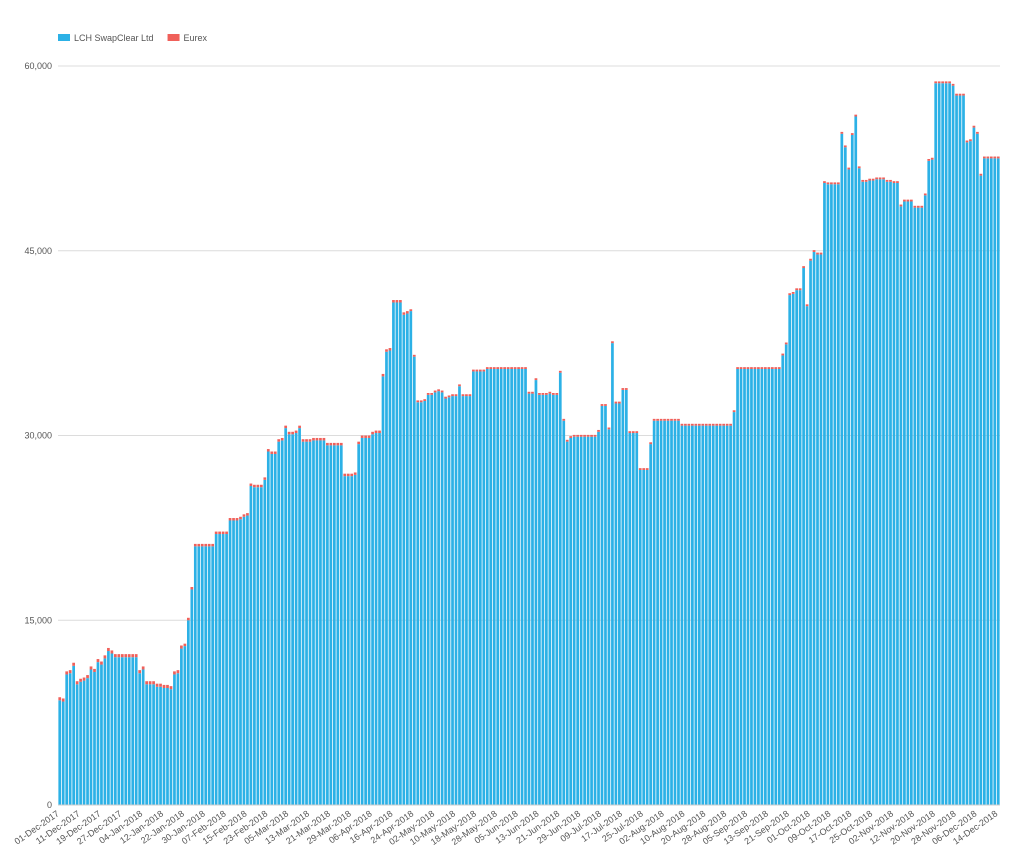 Image resolution: width=1024 pixels, height=868 pixels. Describe the element at coordinates (114, 38) in the screenshot. I see `legend-label: LCH SwapClear Ltd` at that location.